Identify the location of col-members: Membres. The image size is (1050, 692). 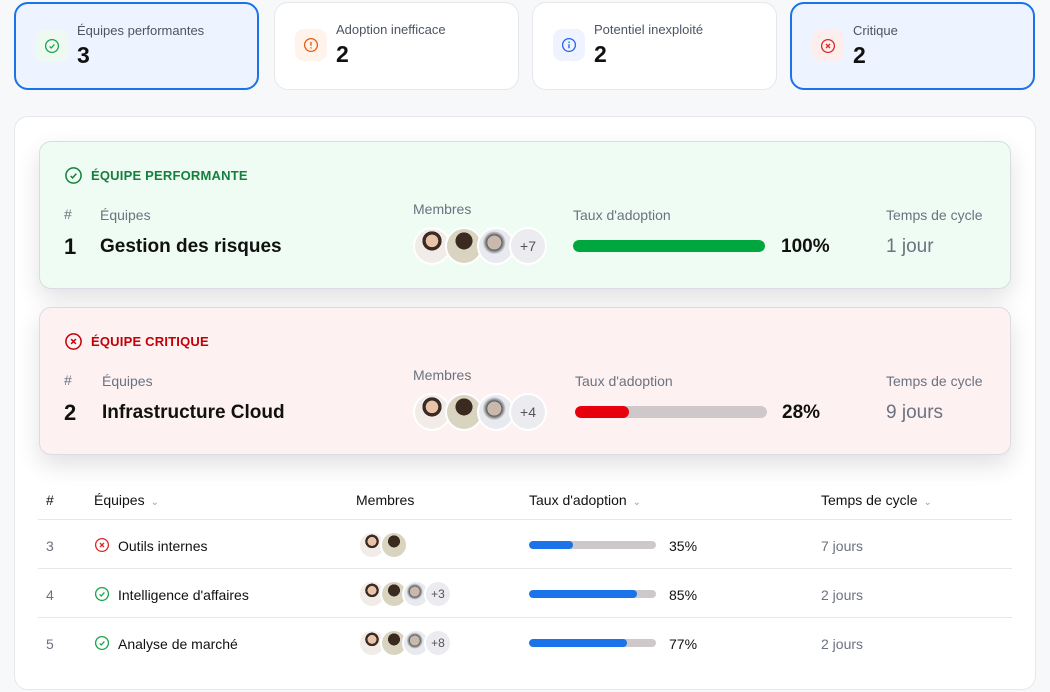
(385, 500).